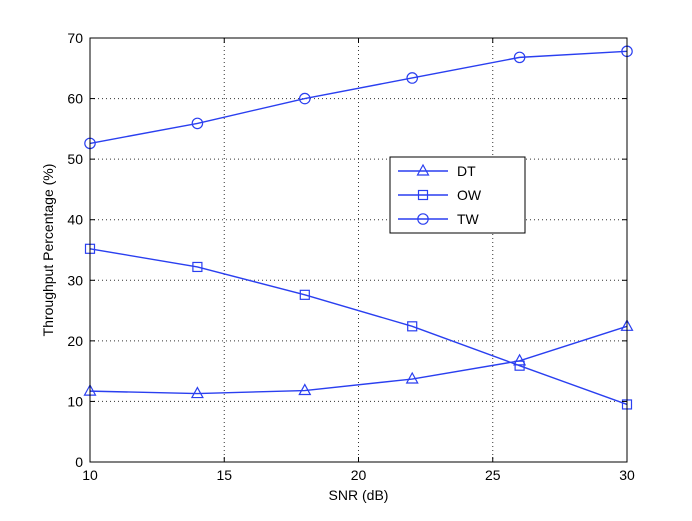 The height and width of the screenshot is (521, 692). I want to click on x-tick-label: 10, so click(90, 475).